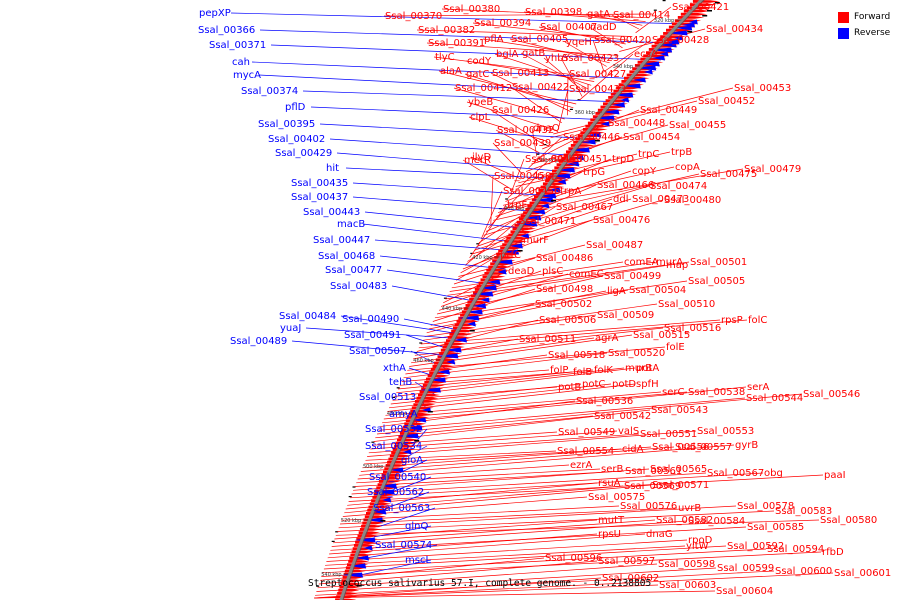 The height and width of the screenshot is (600, 900). What do you see at coordinates (803, 511) in the screenshot?
I see `forward-gene-label: Ssal_00583` at bounding box center [803, 511].